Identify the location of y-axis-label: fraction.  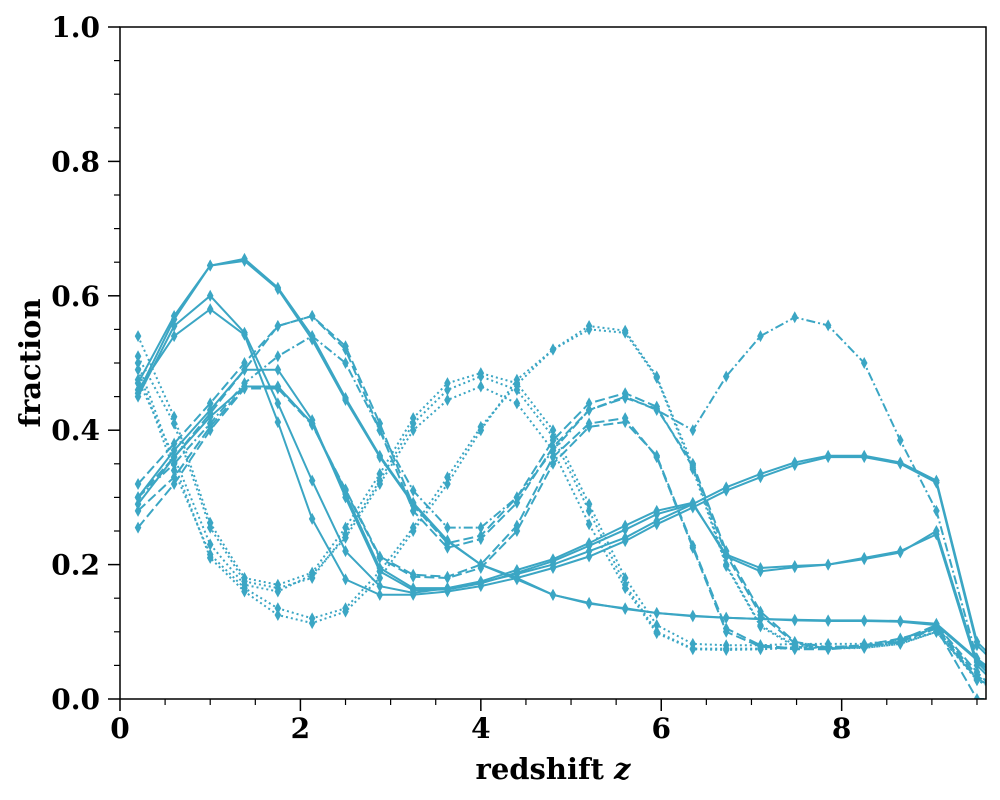
(30, 362).